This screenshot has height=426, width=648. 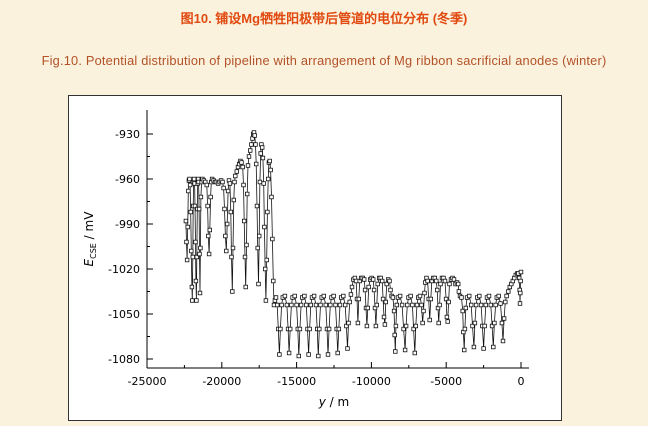 I want to click on svg-text: -15000, so click(x=296, y=381).